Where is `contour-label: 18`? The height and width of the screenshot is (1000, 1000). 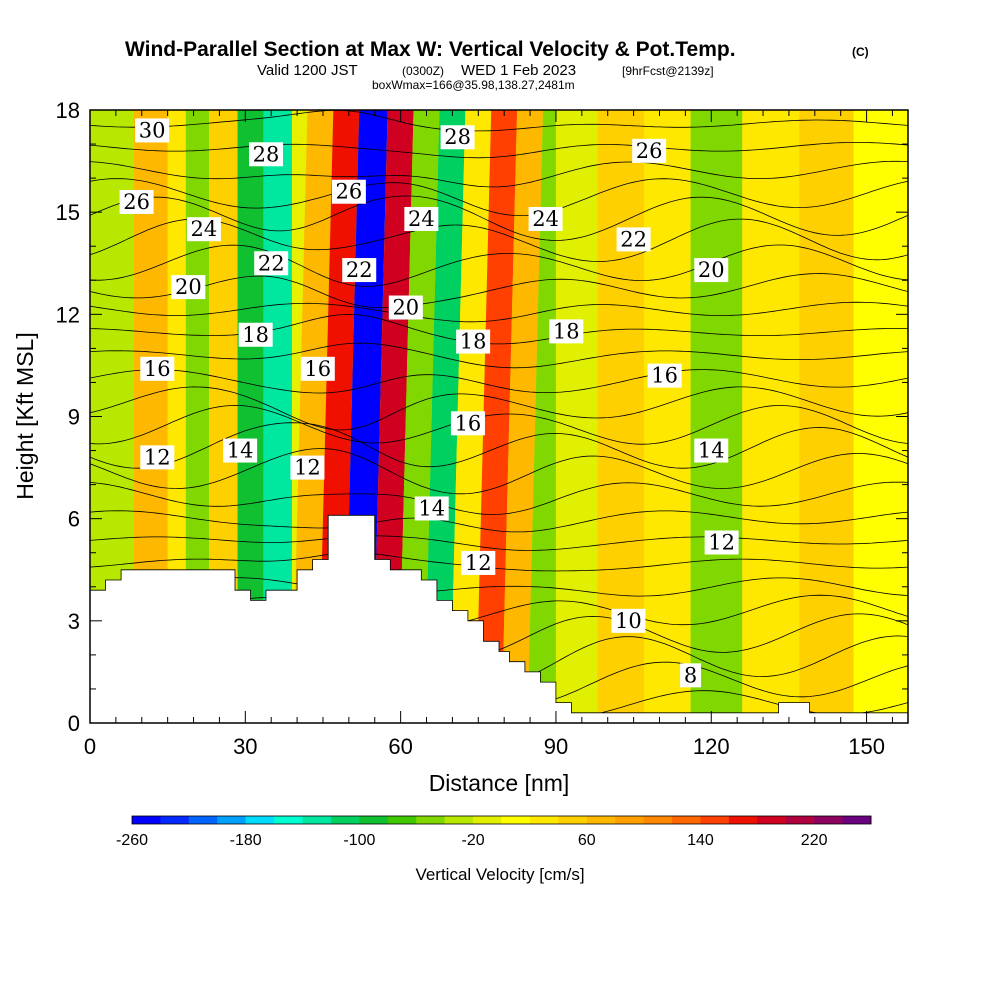
contour-label: 18 is located at coordinates (255, 335).